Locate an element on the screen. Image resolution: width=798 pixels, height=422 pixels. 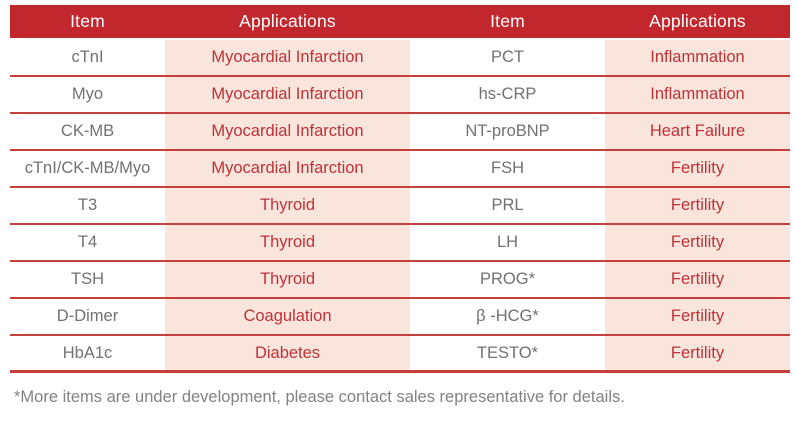
table-row: TSH Thyroid PROG* Fertility is located at coordinates (400, 280).